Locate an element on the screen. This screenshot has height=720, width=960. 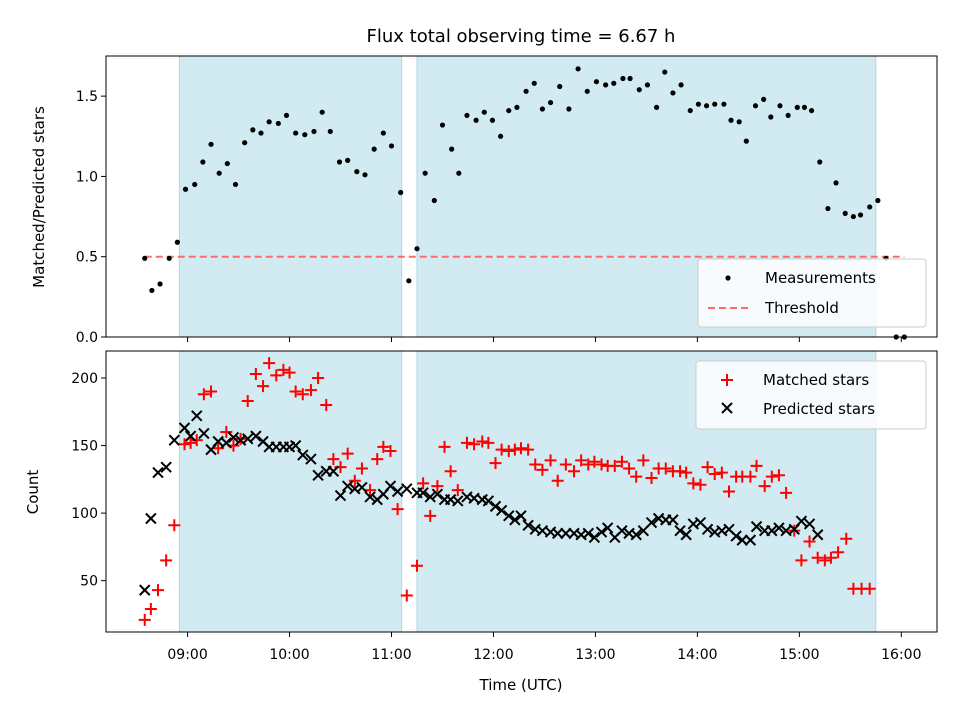
legend-matched-marker is located at coordinates (727, 380).